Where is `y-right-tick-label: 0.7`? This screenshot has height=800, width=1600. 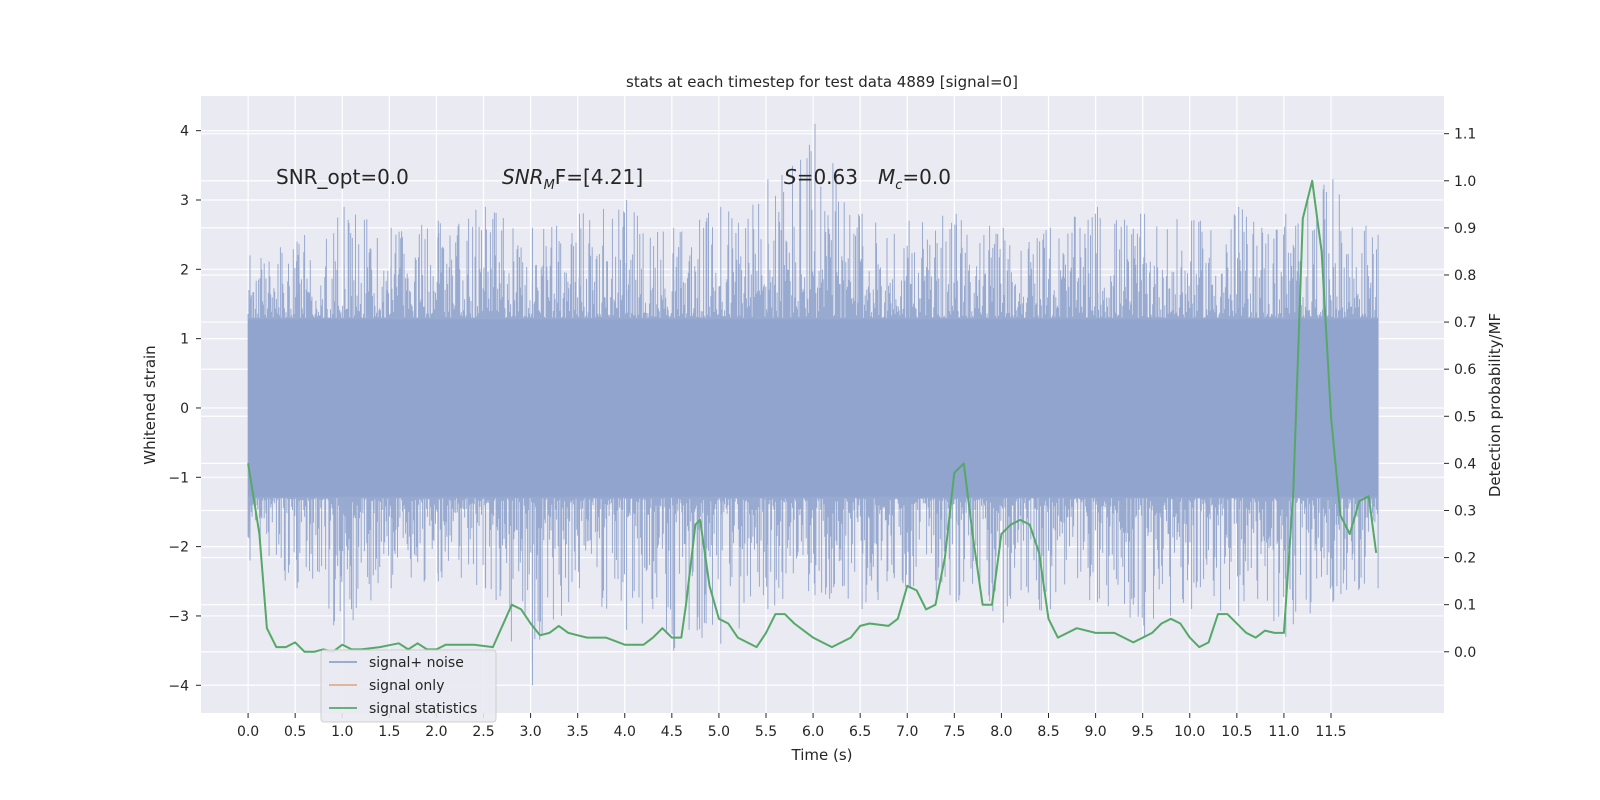
y-right-tick-label: 0.7 is located at coordinates (1465, 323).